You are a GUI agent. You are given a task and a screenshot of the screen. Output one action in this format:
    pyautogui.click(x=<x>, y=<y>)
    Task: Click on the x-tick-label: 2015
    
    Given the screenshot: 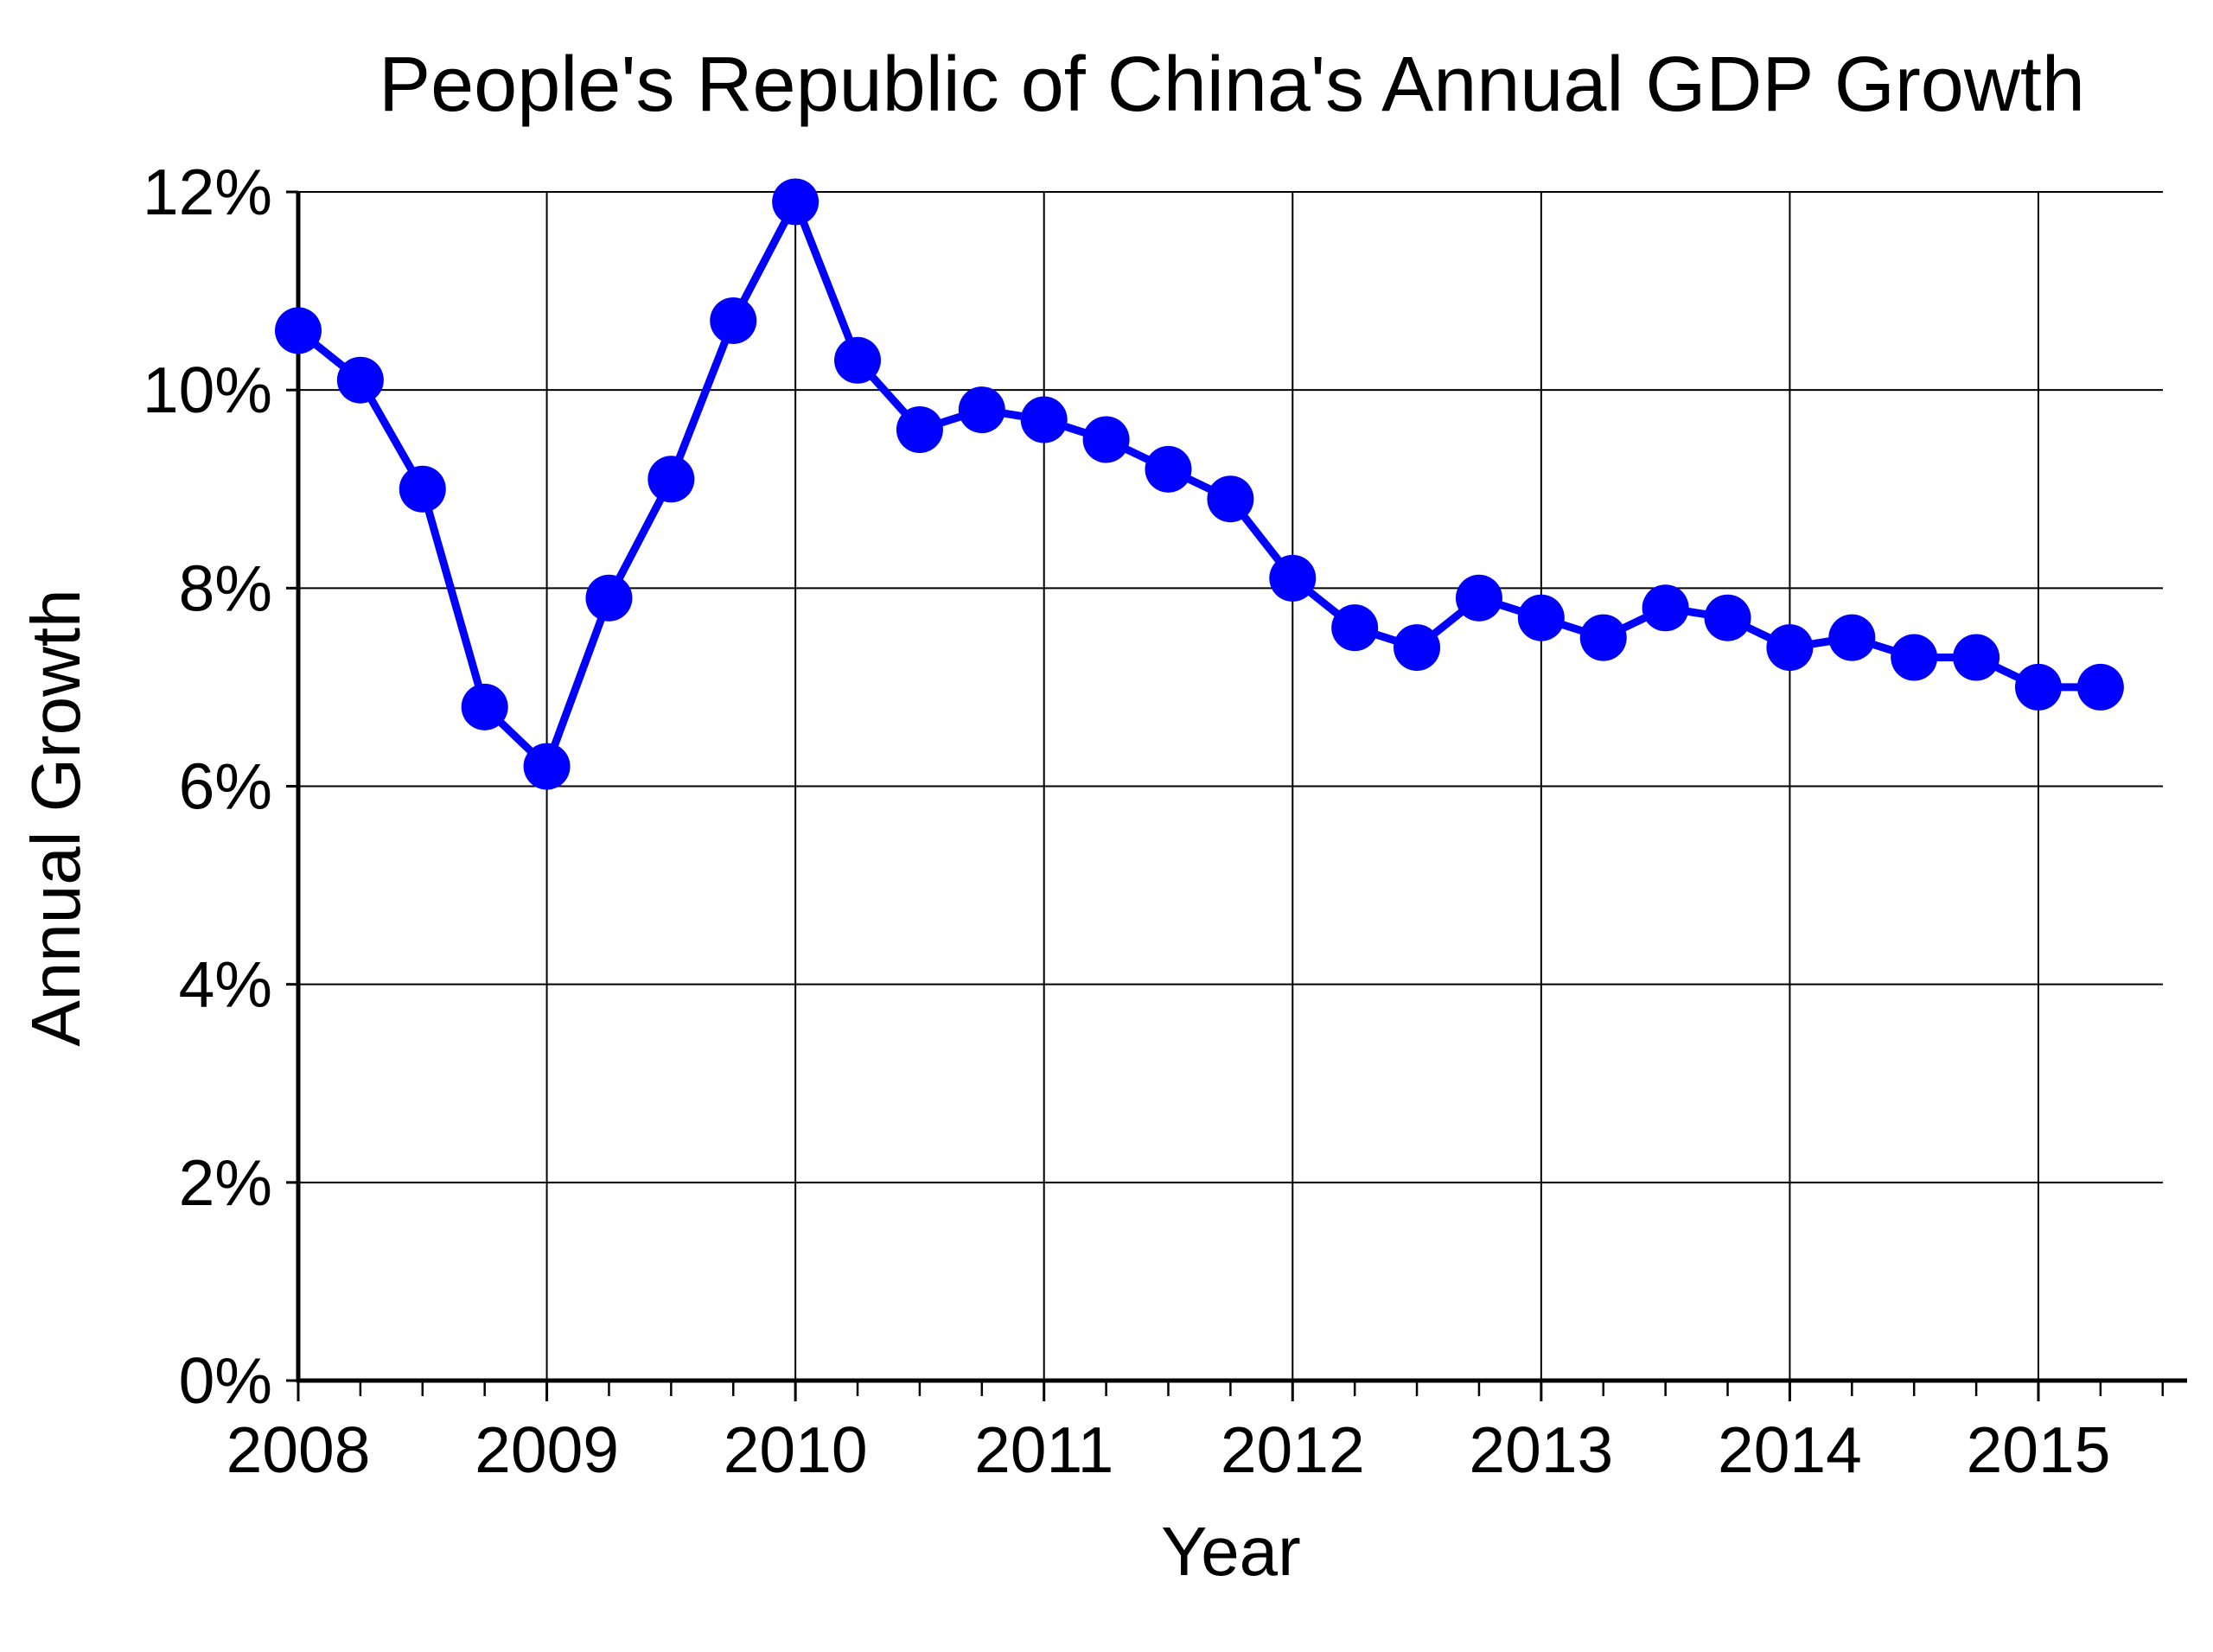 What is the action you would take?
    pyautogui.click(x=2039, y=1450)
    